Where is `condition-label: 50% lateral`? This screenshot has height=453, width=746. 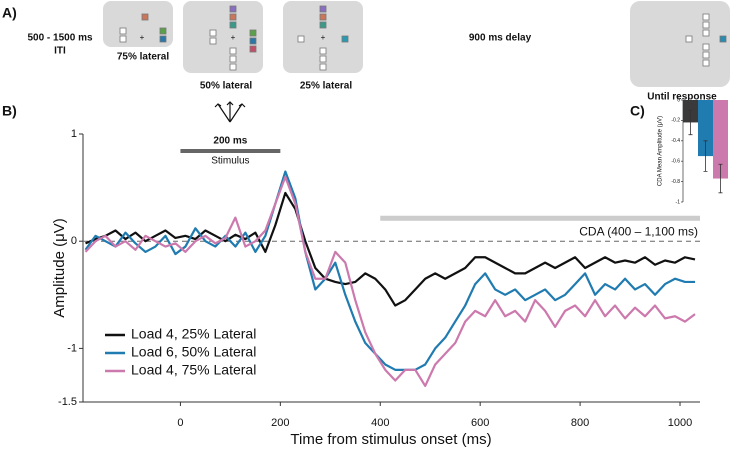
condition-label: 50% lateral is located at coordinates (226, 86).